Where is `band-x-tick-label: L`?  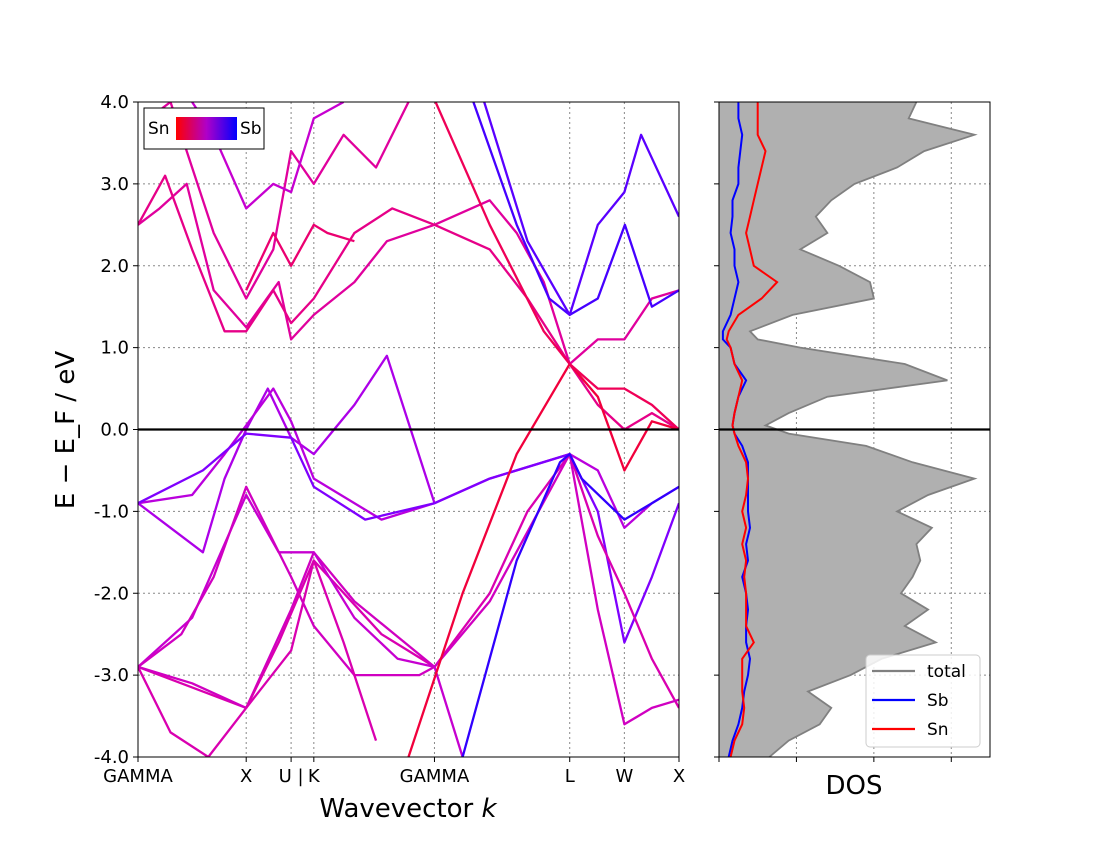
band-x-tick-label: L is located at coordinates (570, 776).